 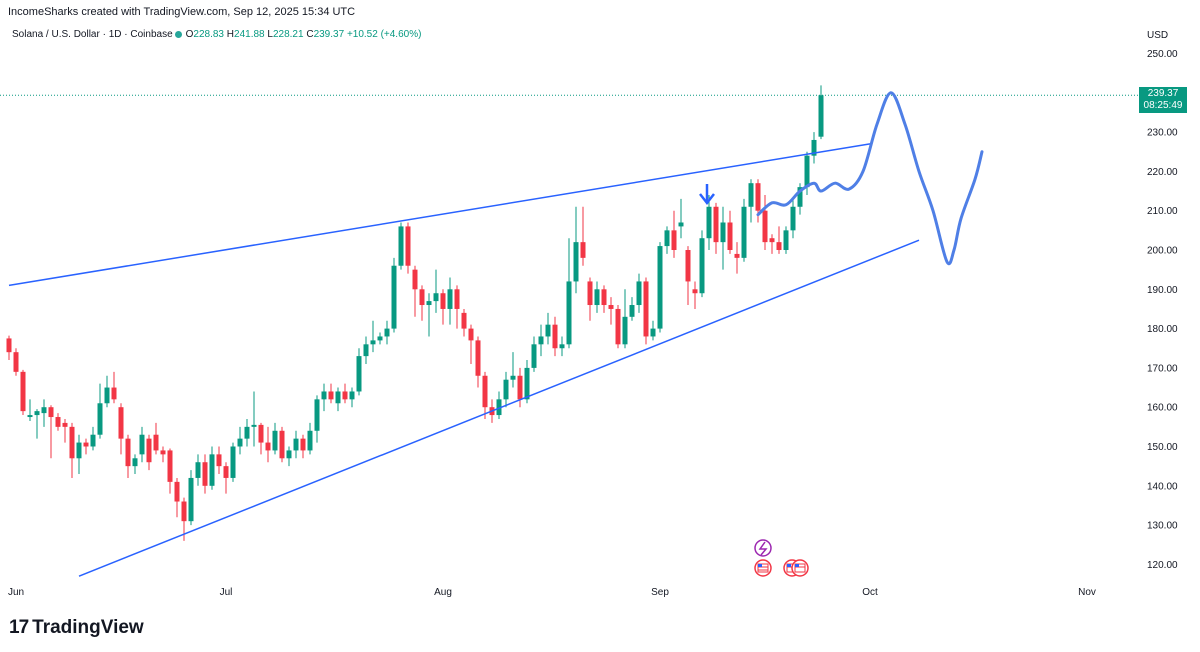 What do you see at coordinates (76, 628) in the screenshot?
I see `tradingview-logo: 17 TradingView` at bounding box center [76, 628].